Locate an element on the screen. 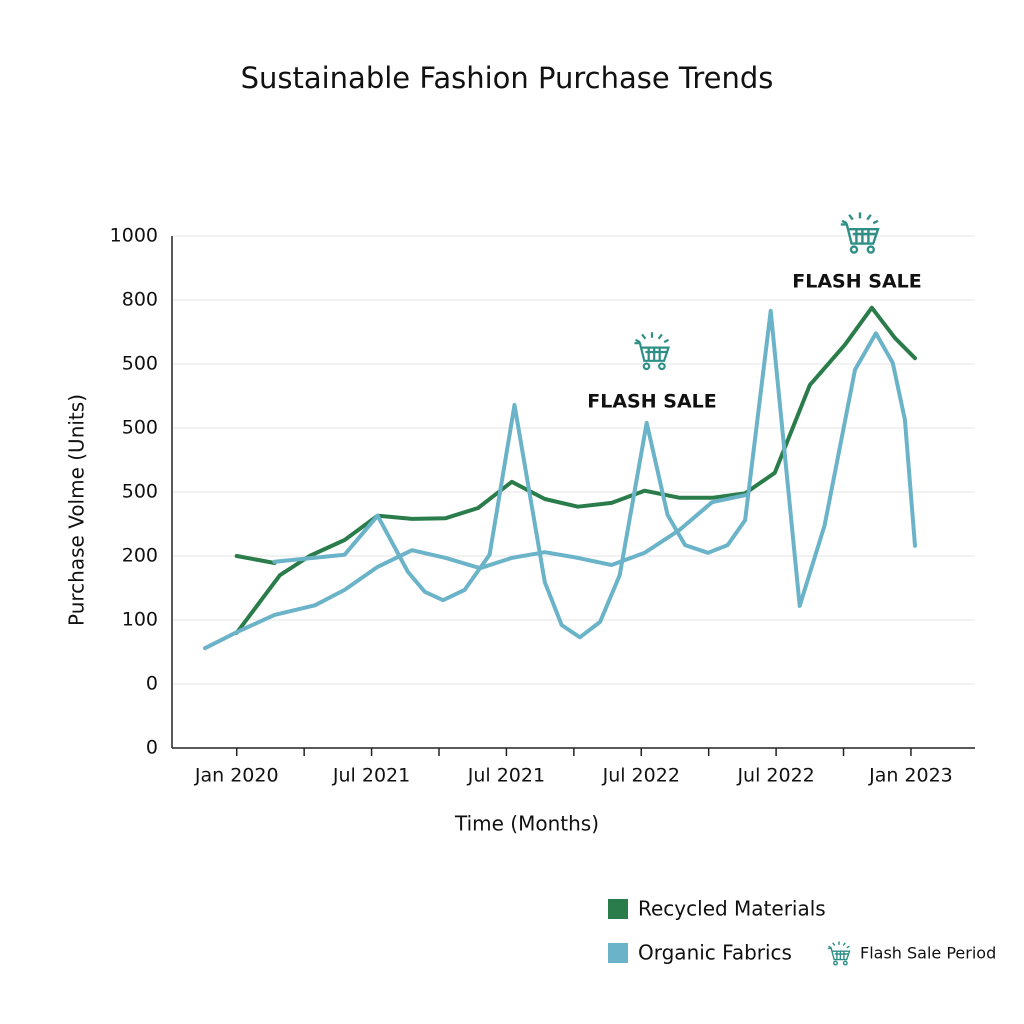  legend-label: Organic Fabrics is located at coordinates (715, 953).